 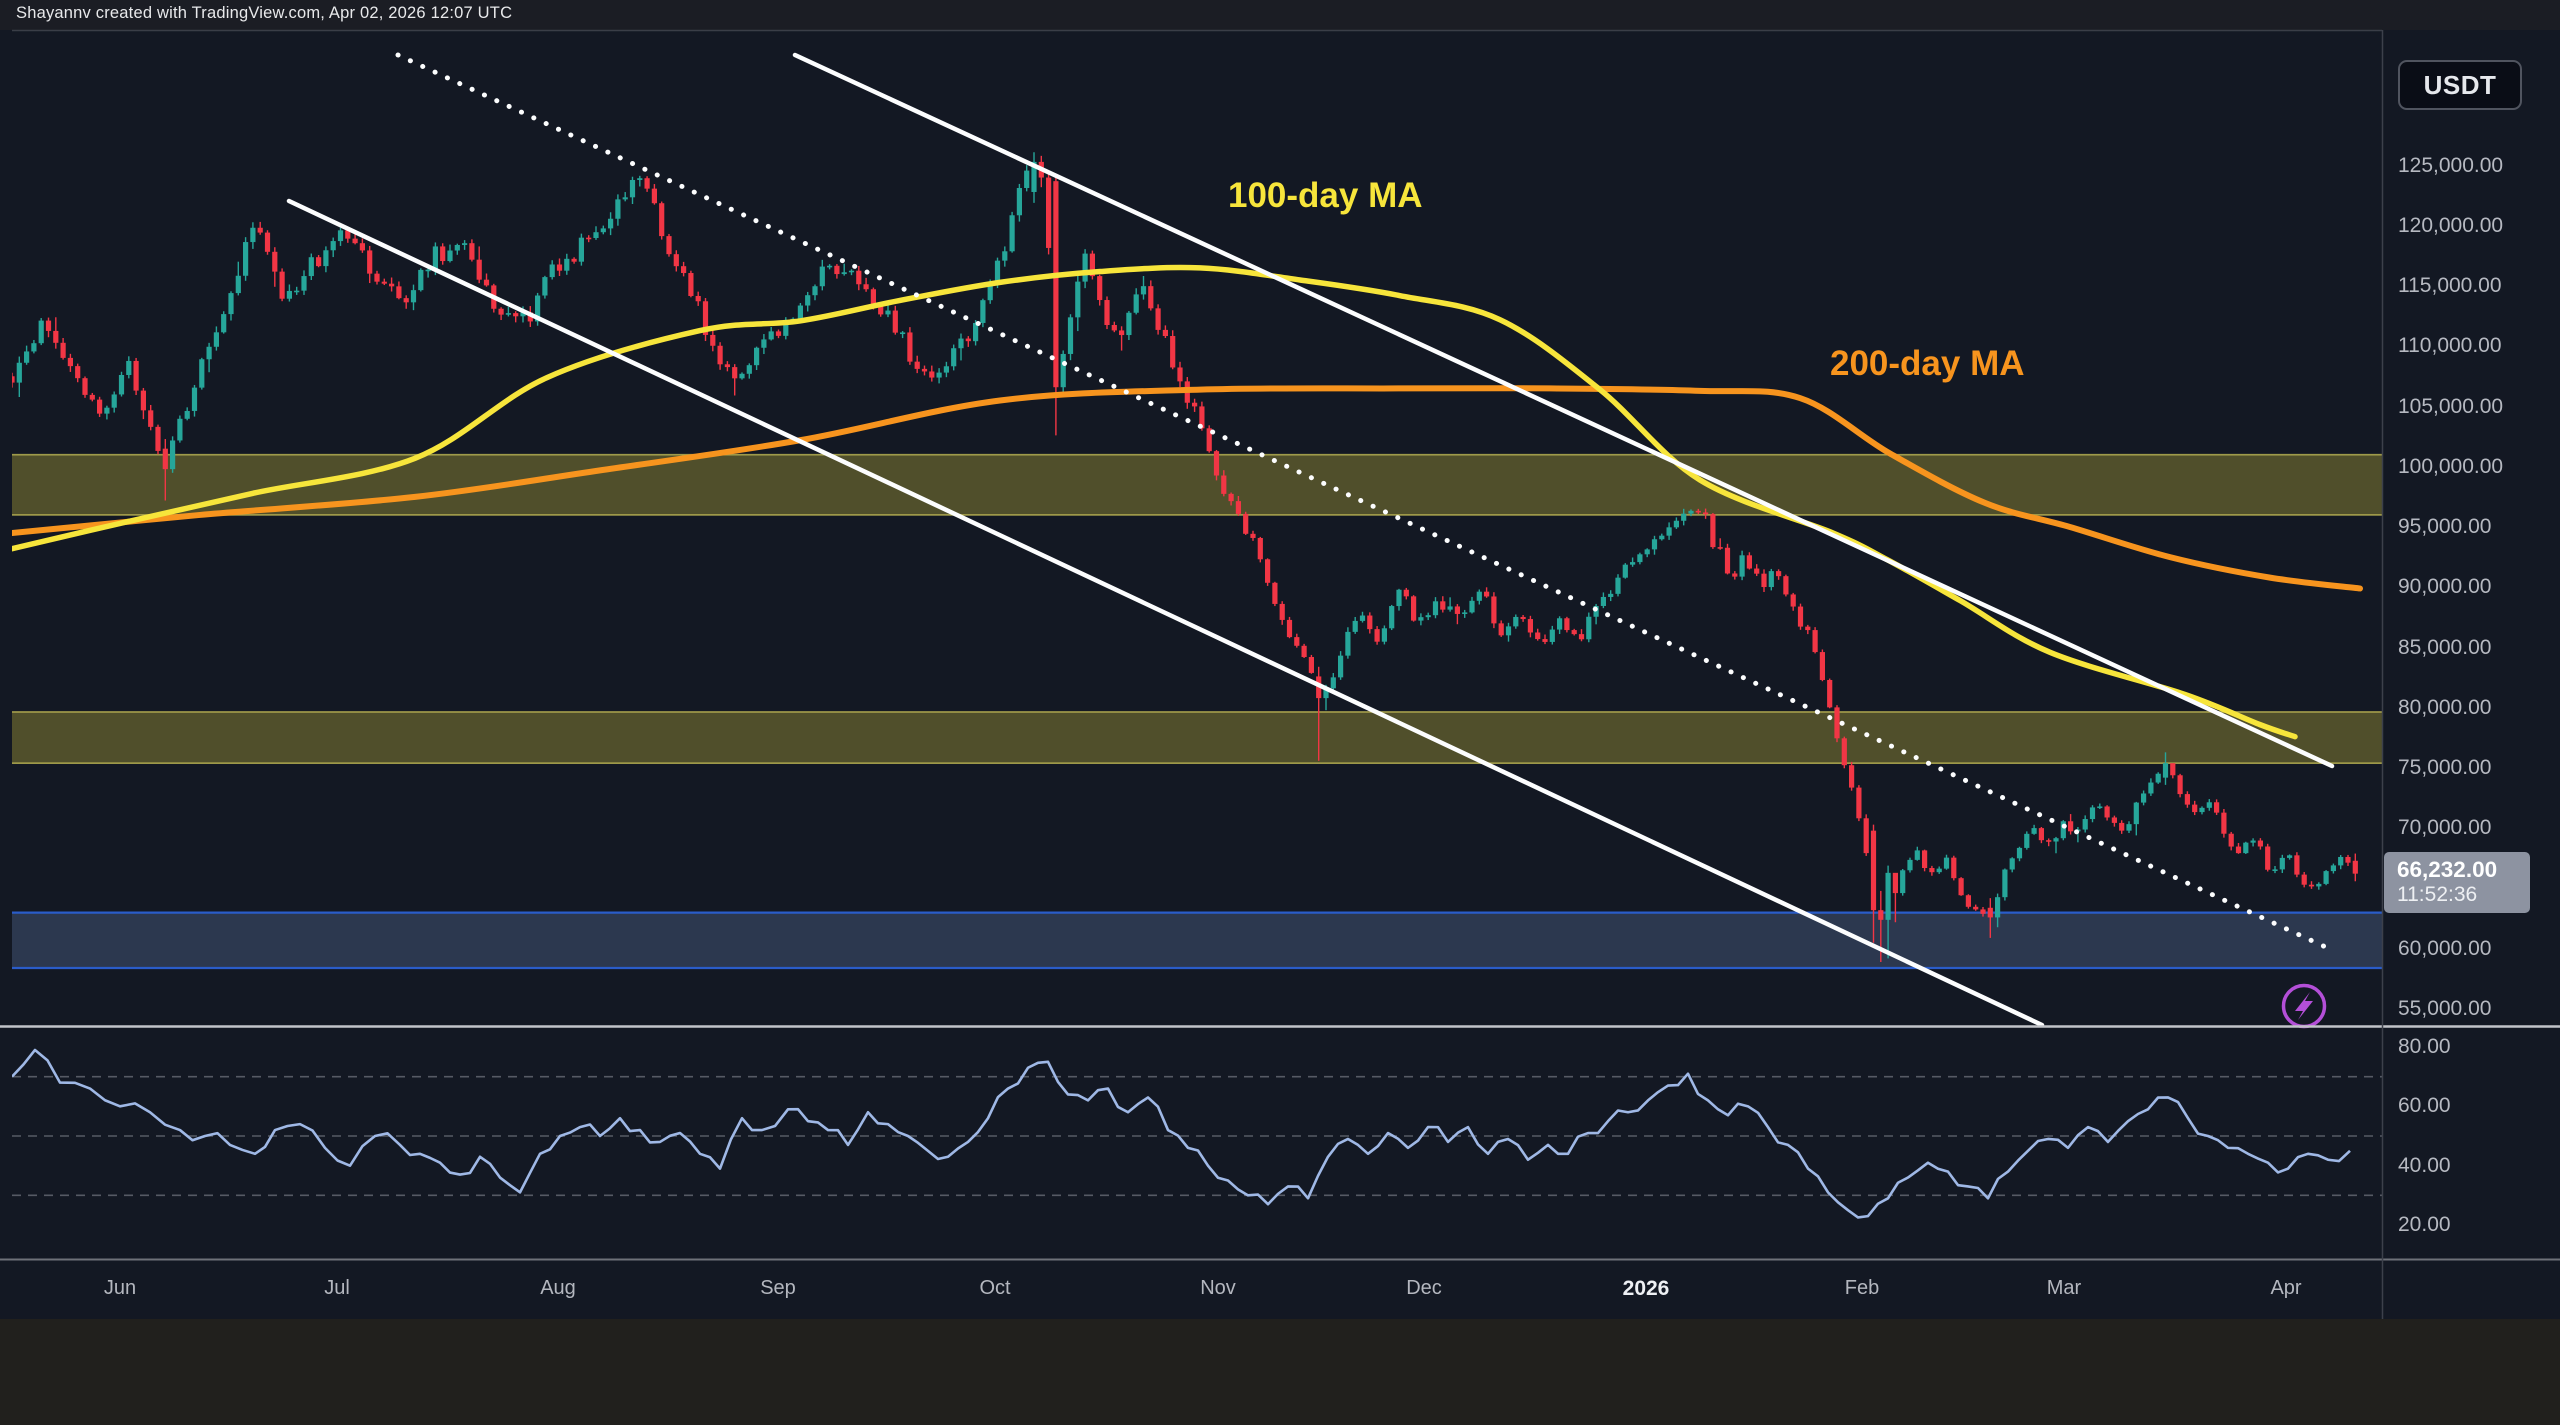 I want to click on flash-icon, so click(x=2304, y=1006).